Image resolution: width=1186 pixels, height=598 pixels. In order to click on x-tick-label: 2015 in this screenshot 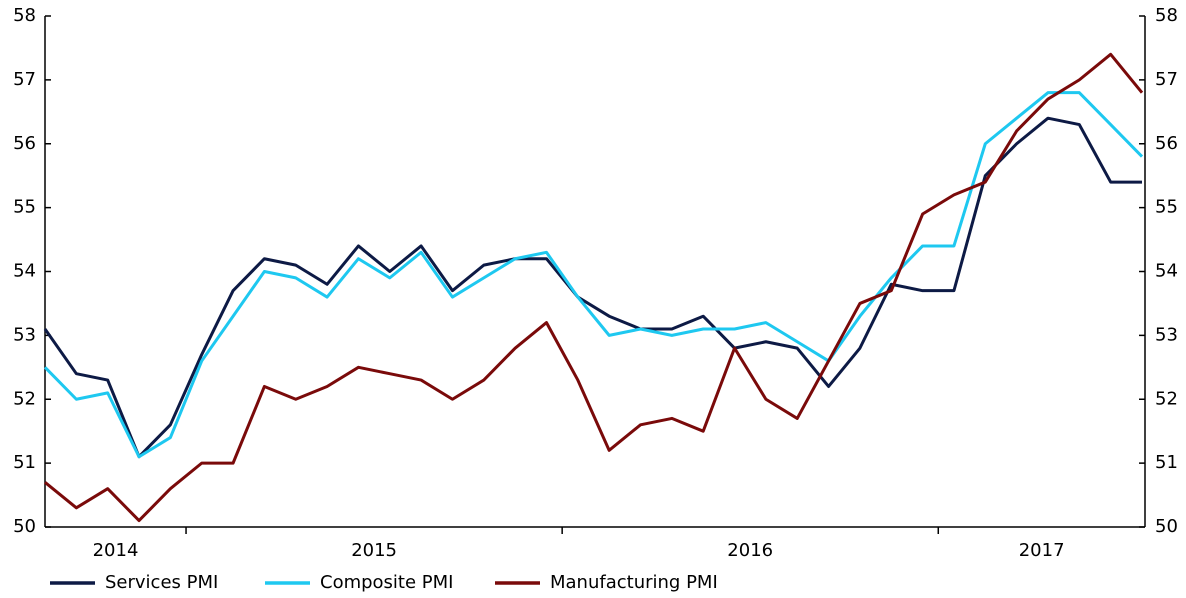, I will do `click(374, 550)`.